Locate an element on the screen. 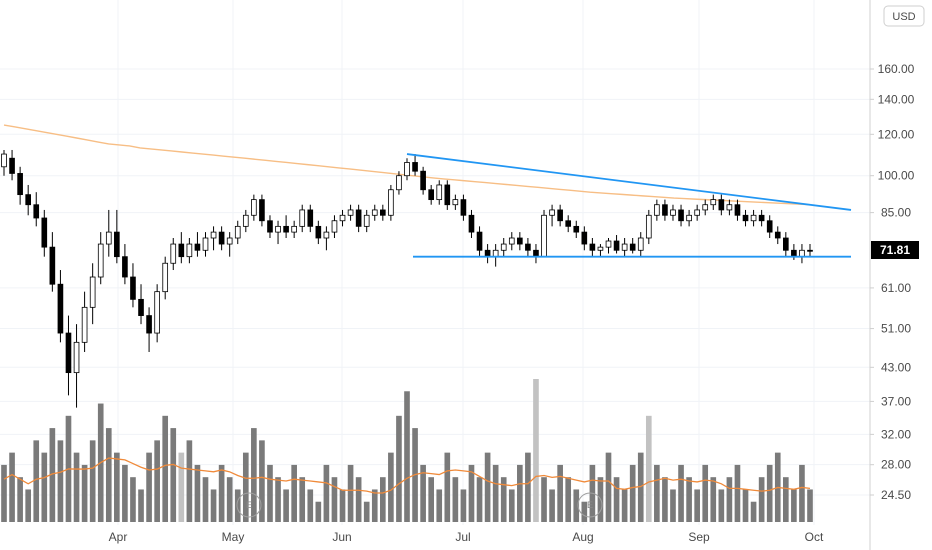 This screenshot has width=932, height=550. last-price-label: 71.81 is located at coordinates (895, 250).